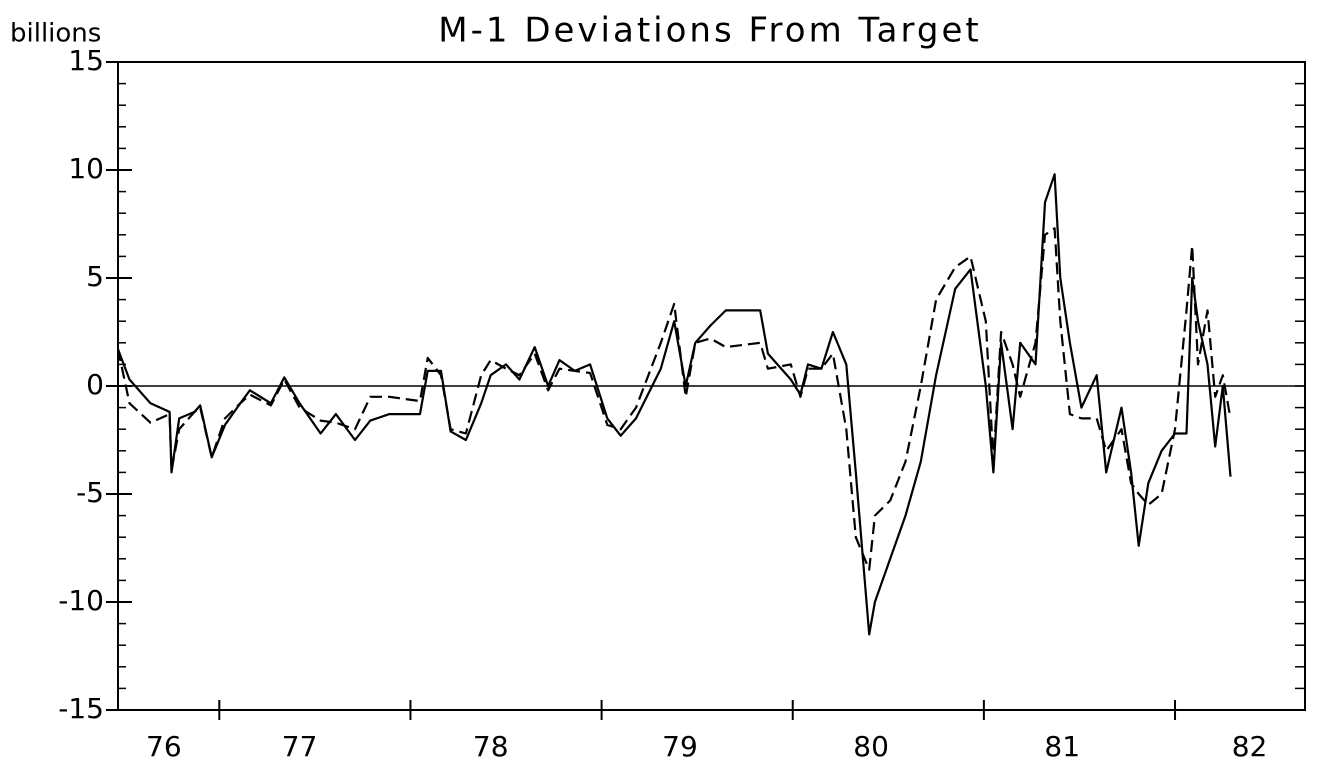 The image size is (1327, 770). Describe the element at coordinates (86, 168) in the screenshot. I see `y-tick-label: 10` at that location.